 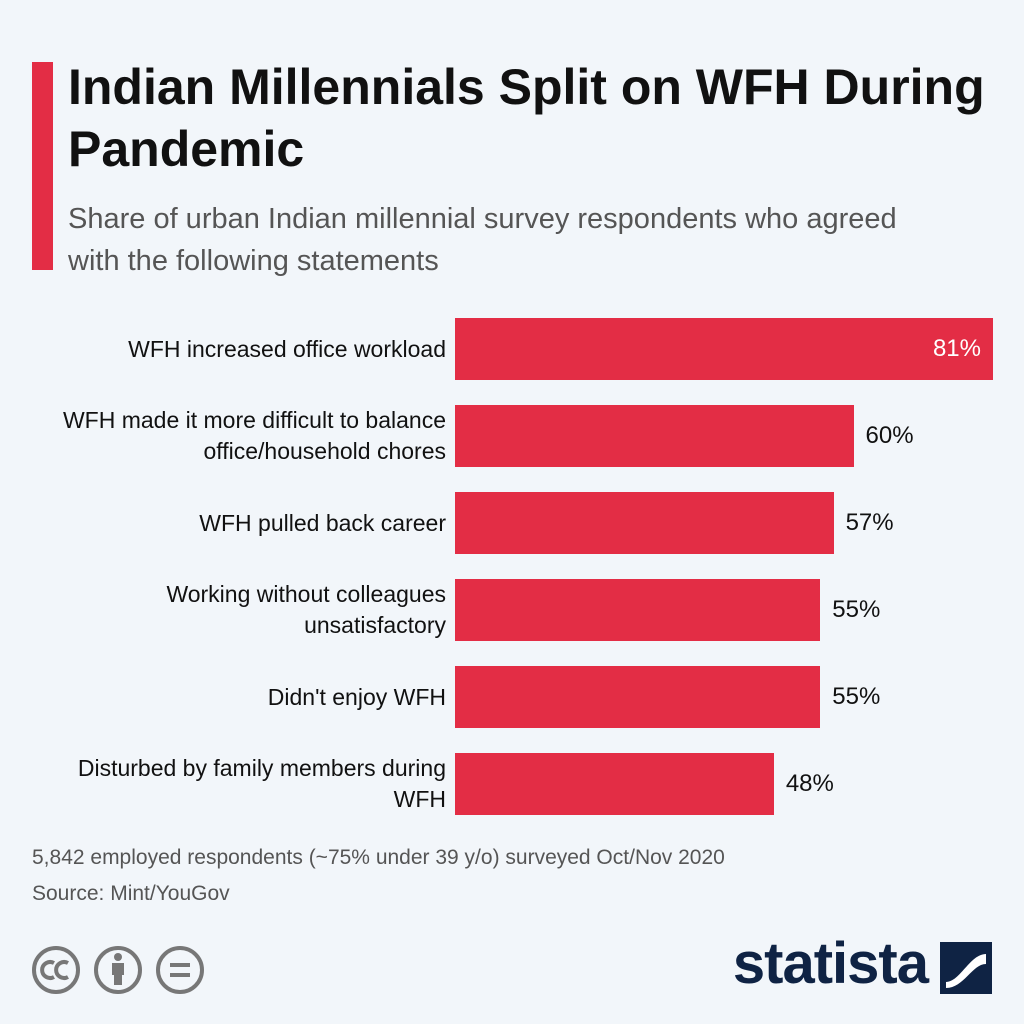 I want to click on accent-bar, so click(x=42, y=166).